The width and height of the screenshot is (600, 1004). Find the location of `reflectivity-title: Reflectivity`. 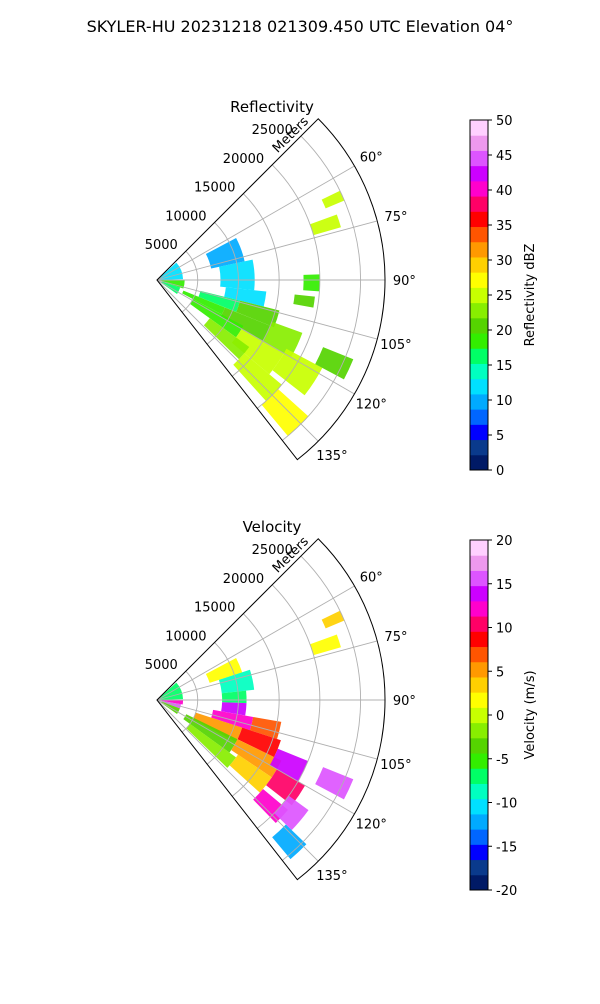

reflectivity-title: Reflectivity is located at coordinates (272, 107).